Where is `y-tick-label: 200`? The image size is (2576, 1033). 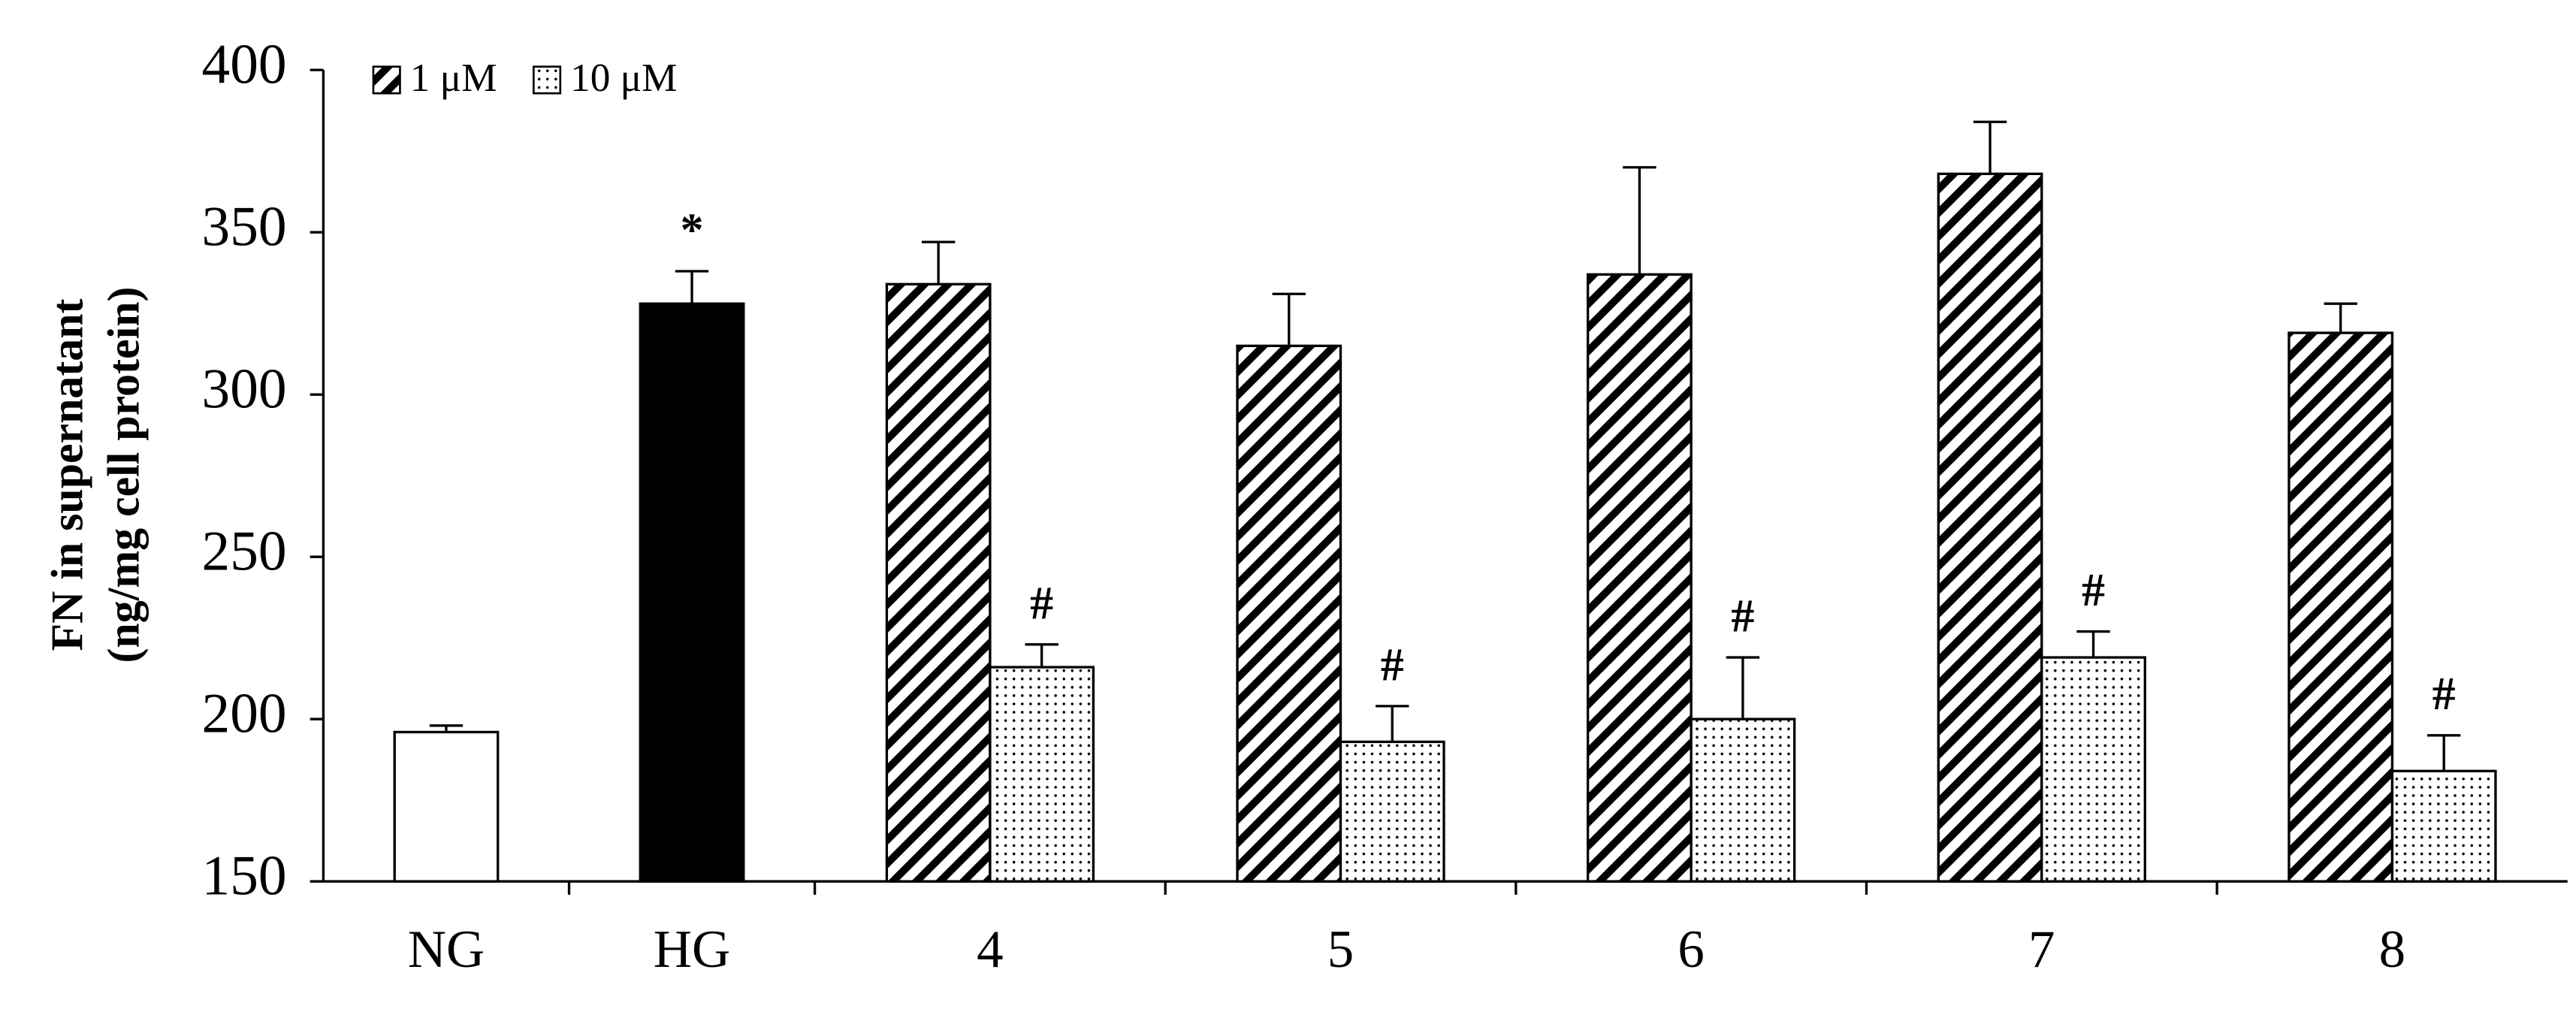
y-tick-label: 200 is located at coordinates (244, 714).